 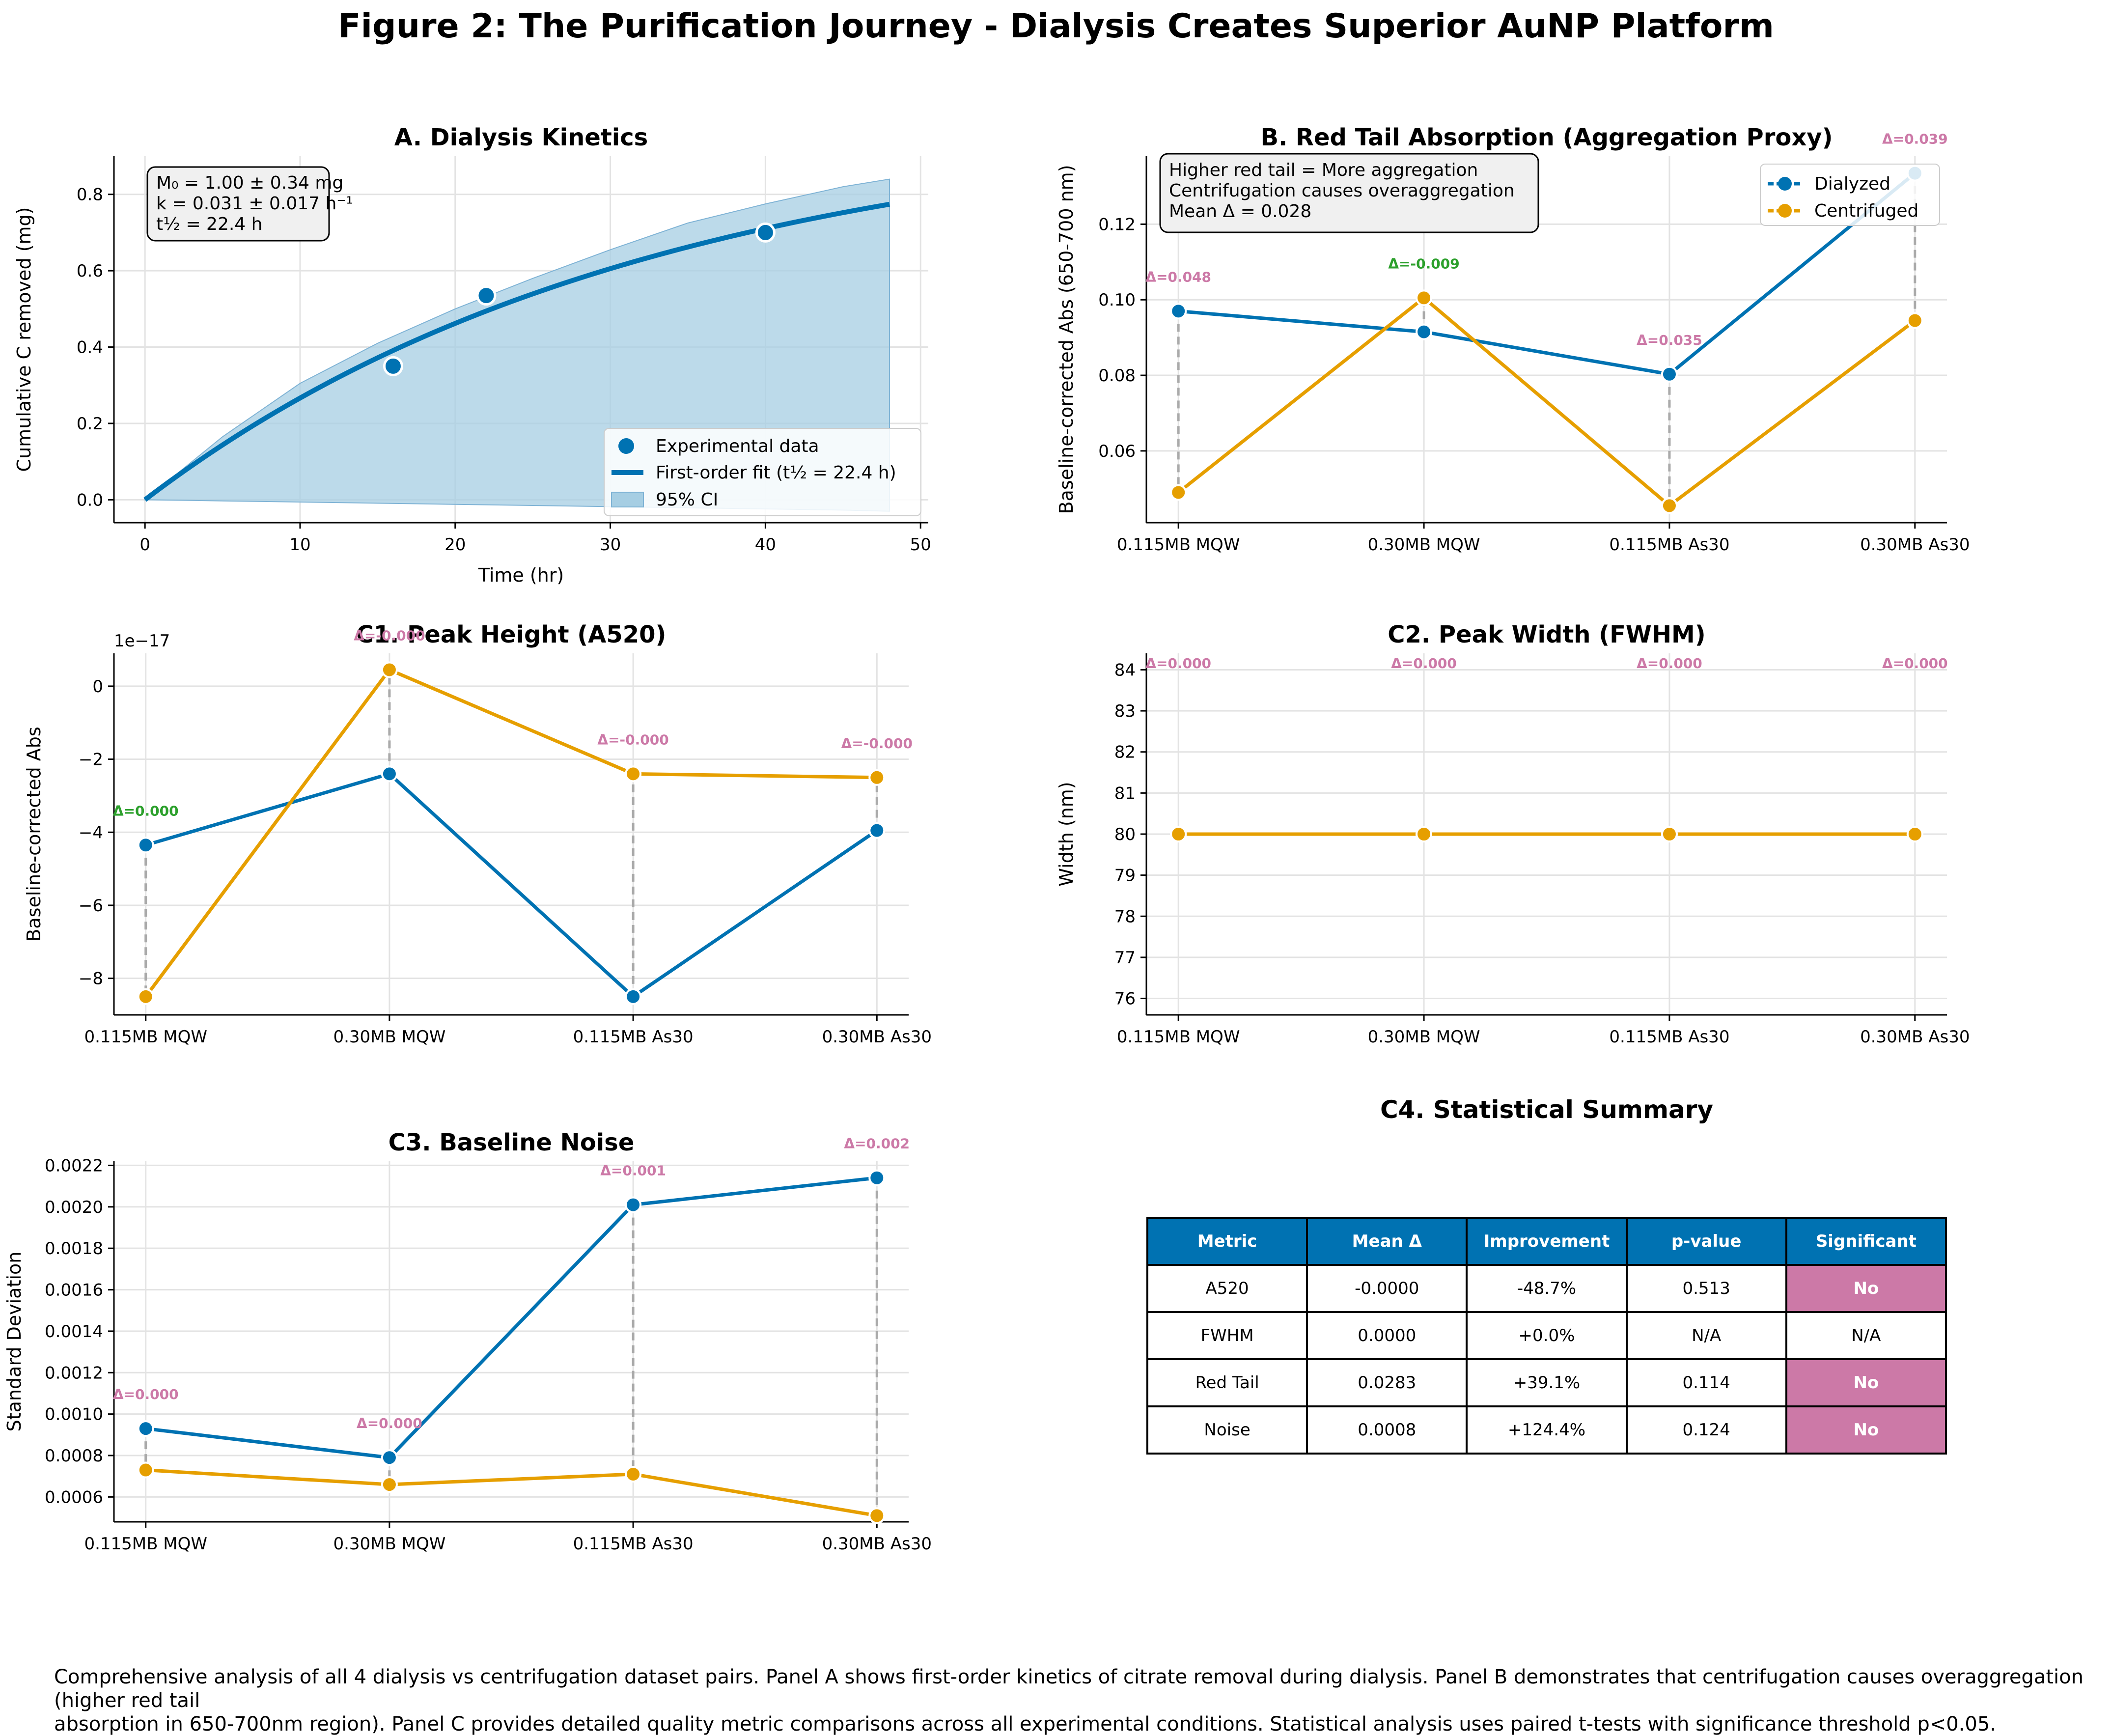 What do you see at coordinates (1866, 1241) in the screenshot?
I see `table-header-cell: Significant` at bounding box center [1866, 1241].